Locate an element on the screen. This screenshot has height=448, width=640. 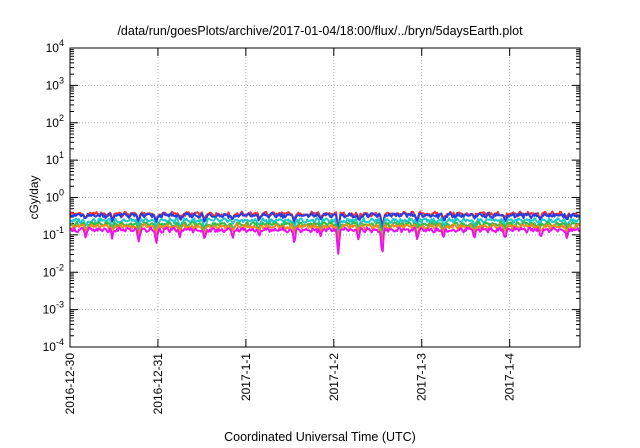
x-tick-label: 2017-1-2 is located at coordinates (334, 377).